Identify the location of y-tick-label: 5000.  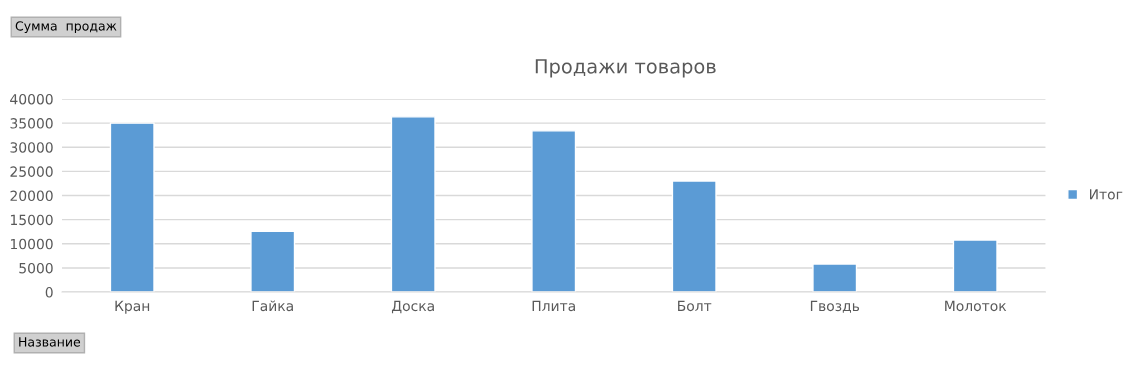
(36, 268).